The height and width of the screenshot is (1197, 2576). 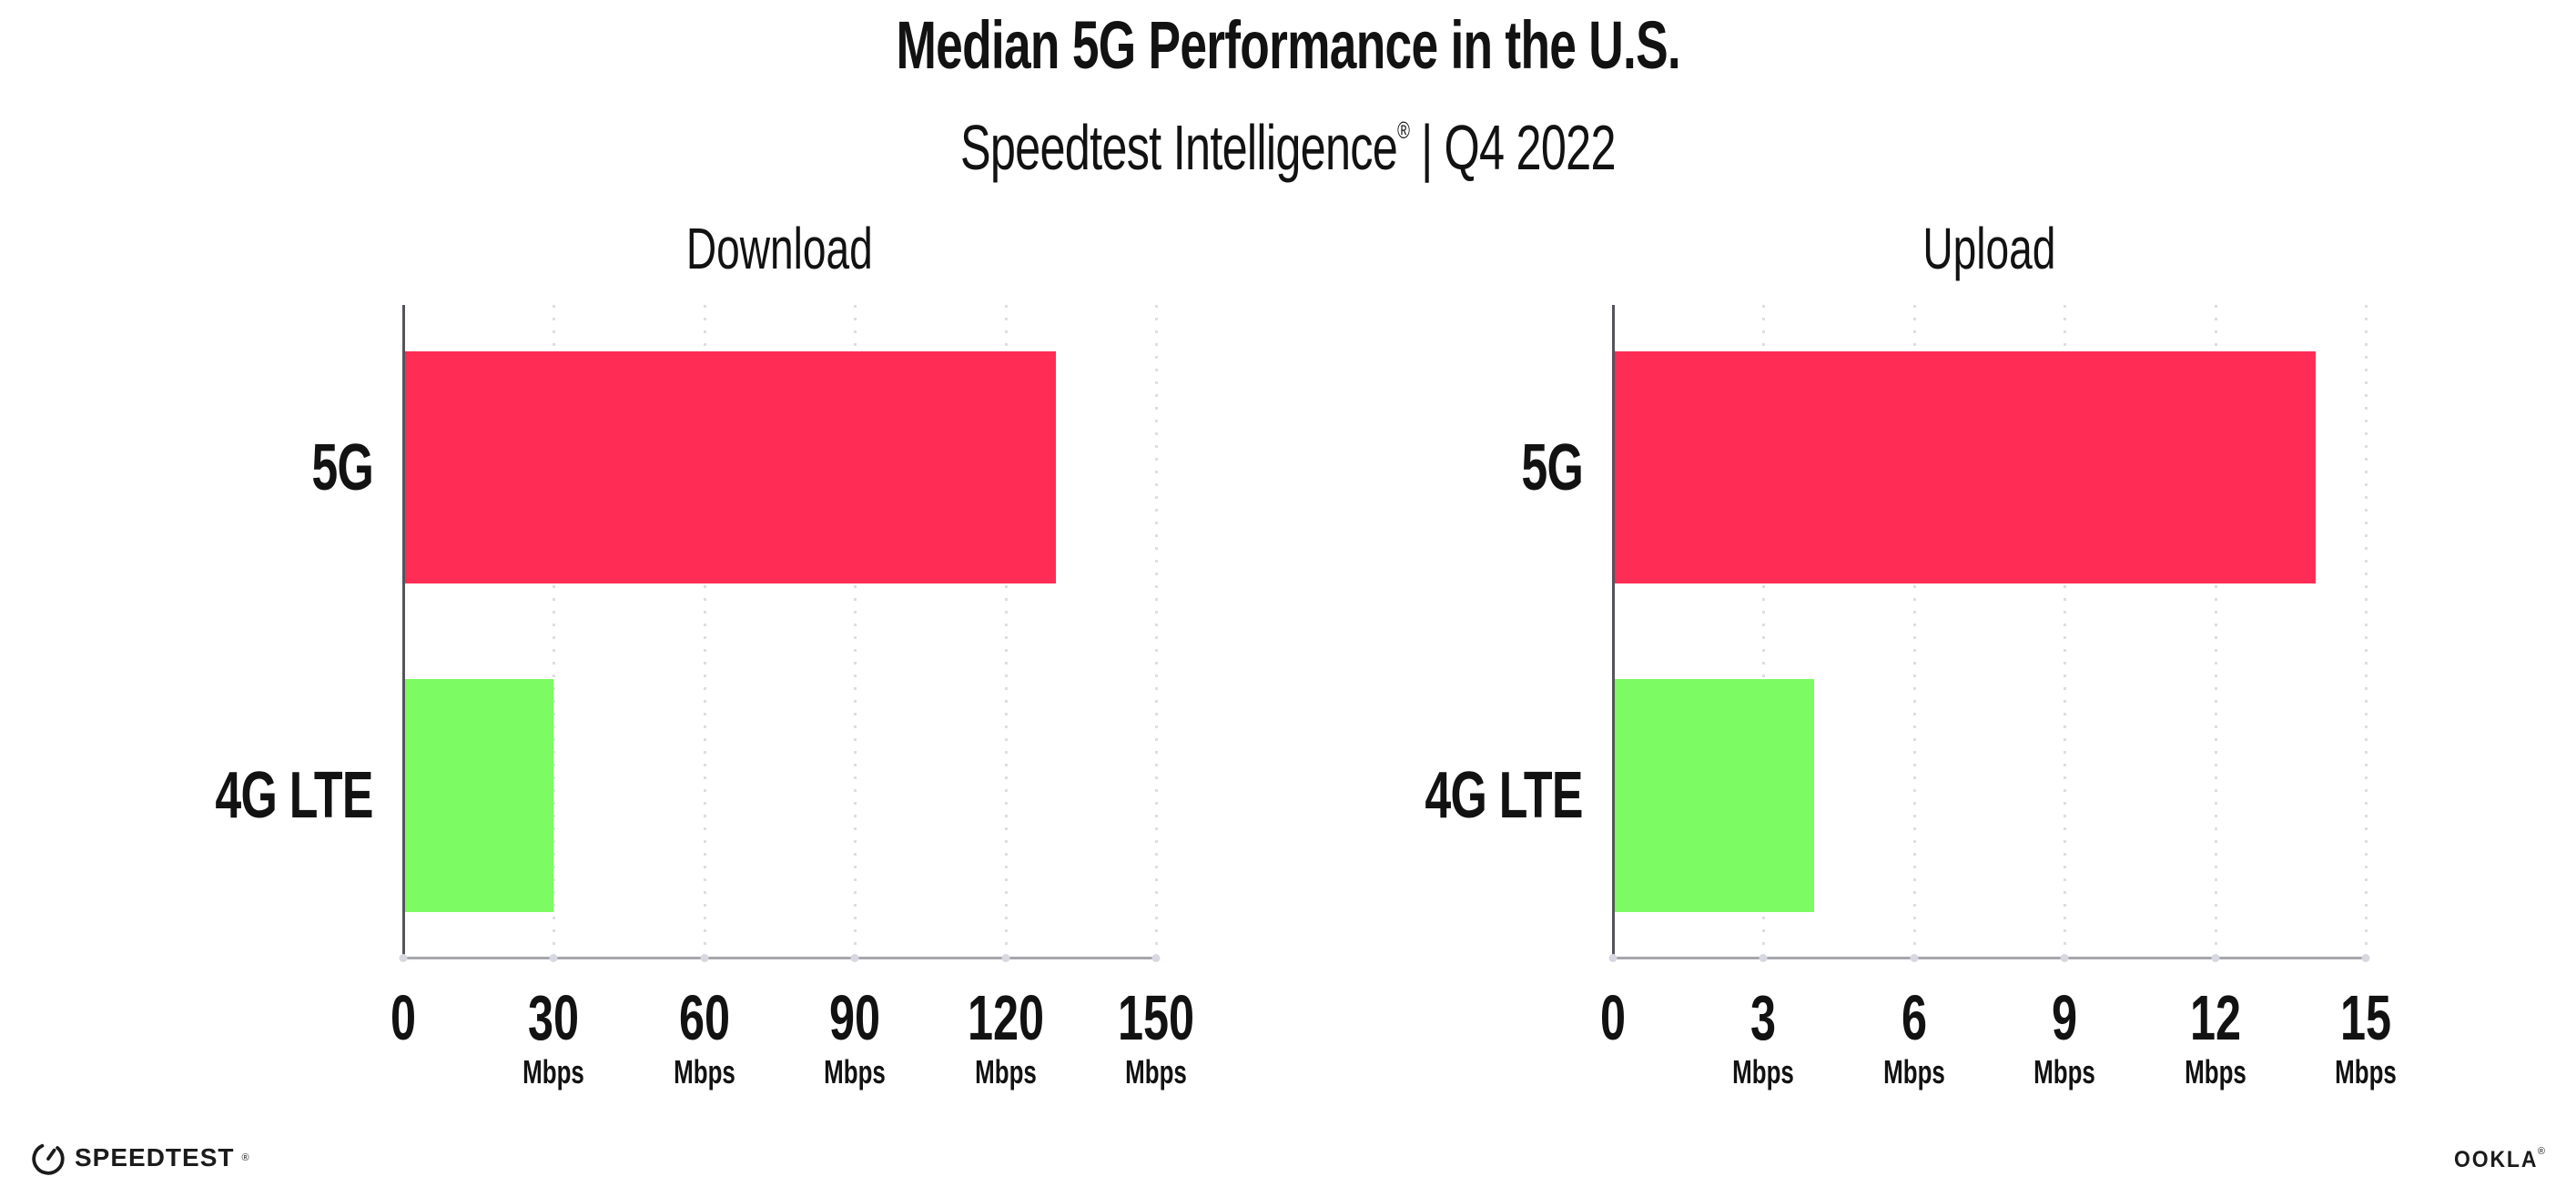 What do you see at coordinates (1179, 147) in the screenshot?
I see `subtitle-brand: Speedtest Intelligence` at bounding box center [1179, 147].